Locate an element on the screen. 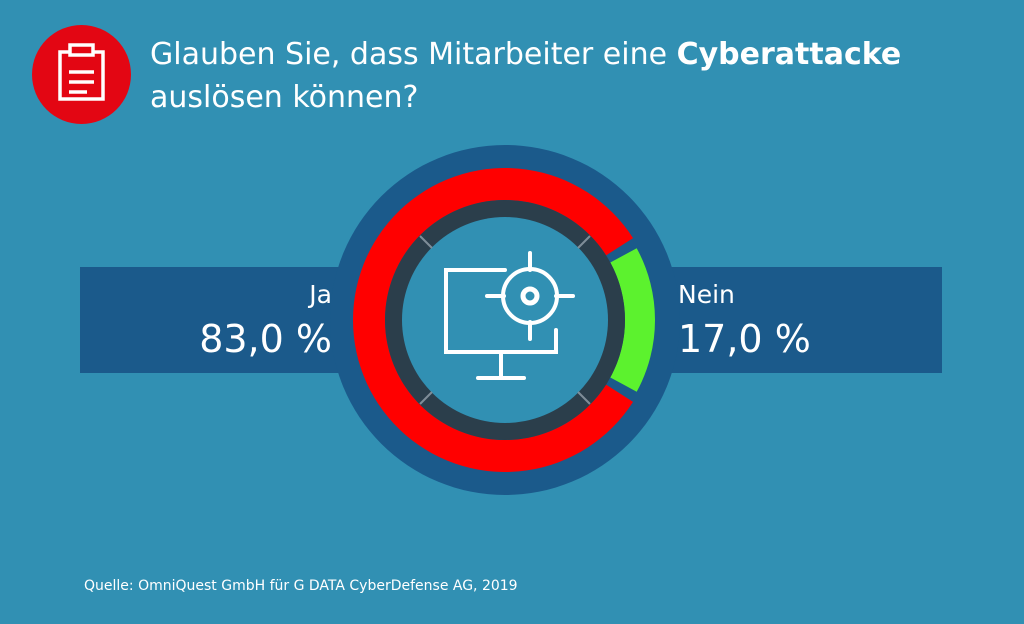  donut-slices is located at coordinates (504, 319).